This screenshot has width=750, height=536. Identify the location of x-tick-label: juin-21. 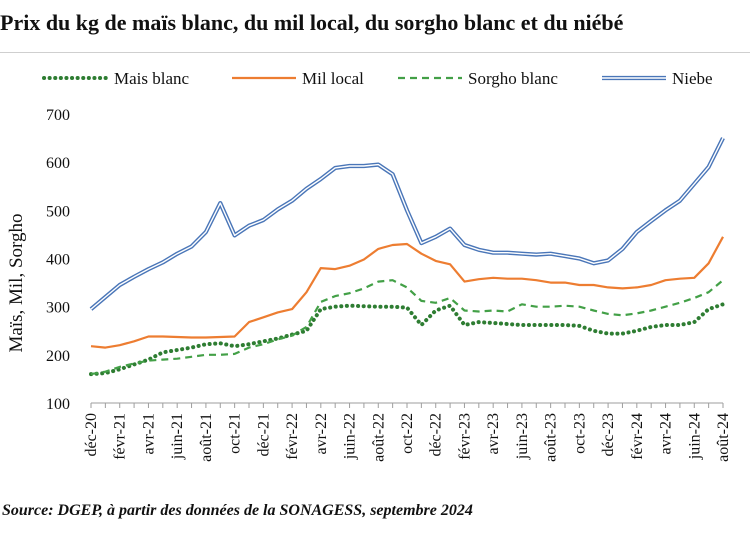
(177, 436).